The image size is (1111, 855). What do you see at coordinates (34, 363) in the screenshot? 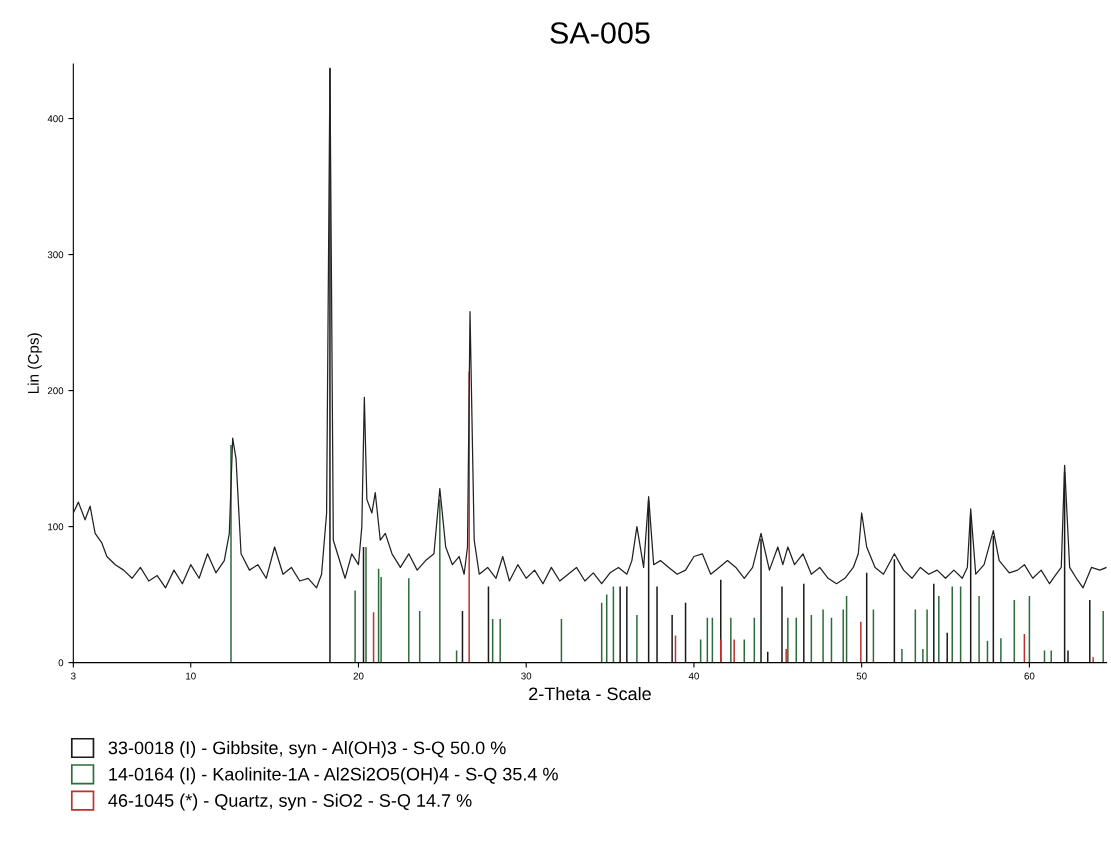
I see `y-axis-title: Lin (Cps)` at bounding box center [34, 363].